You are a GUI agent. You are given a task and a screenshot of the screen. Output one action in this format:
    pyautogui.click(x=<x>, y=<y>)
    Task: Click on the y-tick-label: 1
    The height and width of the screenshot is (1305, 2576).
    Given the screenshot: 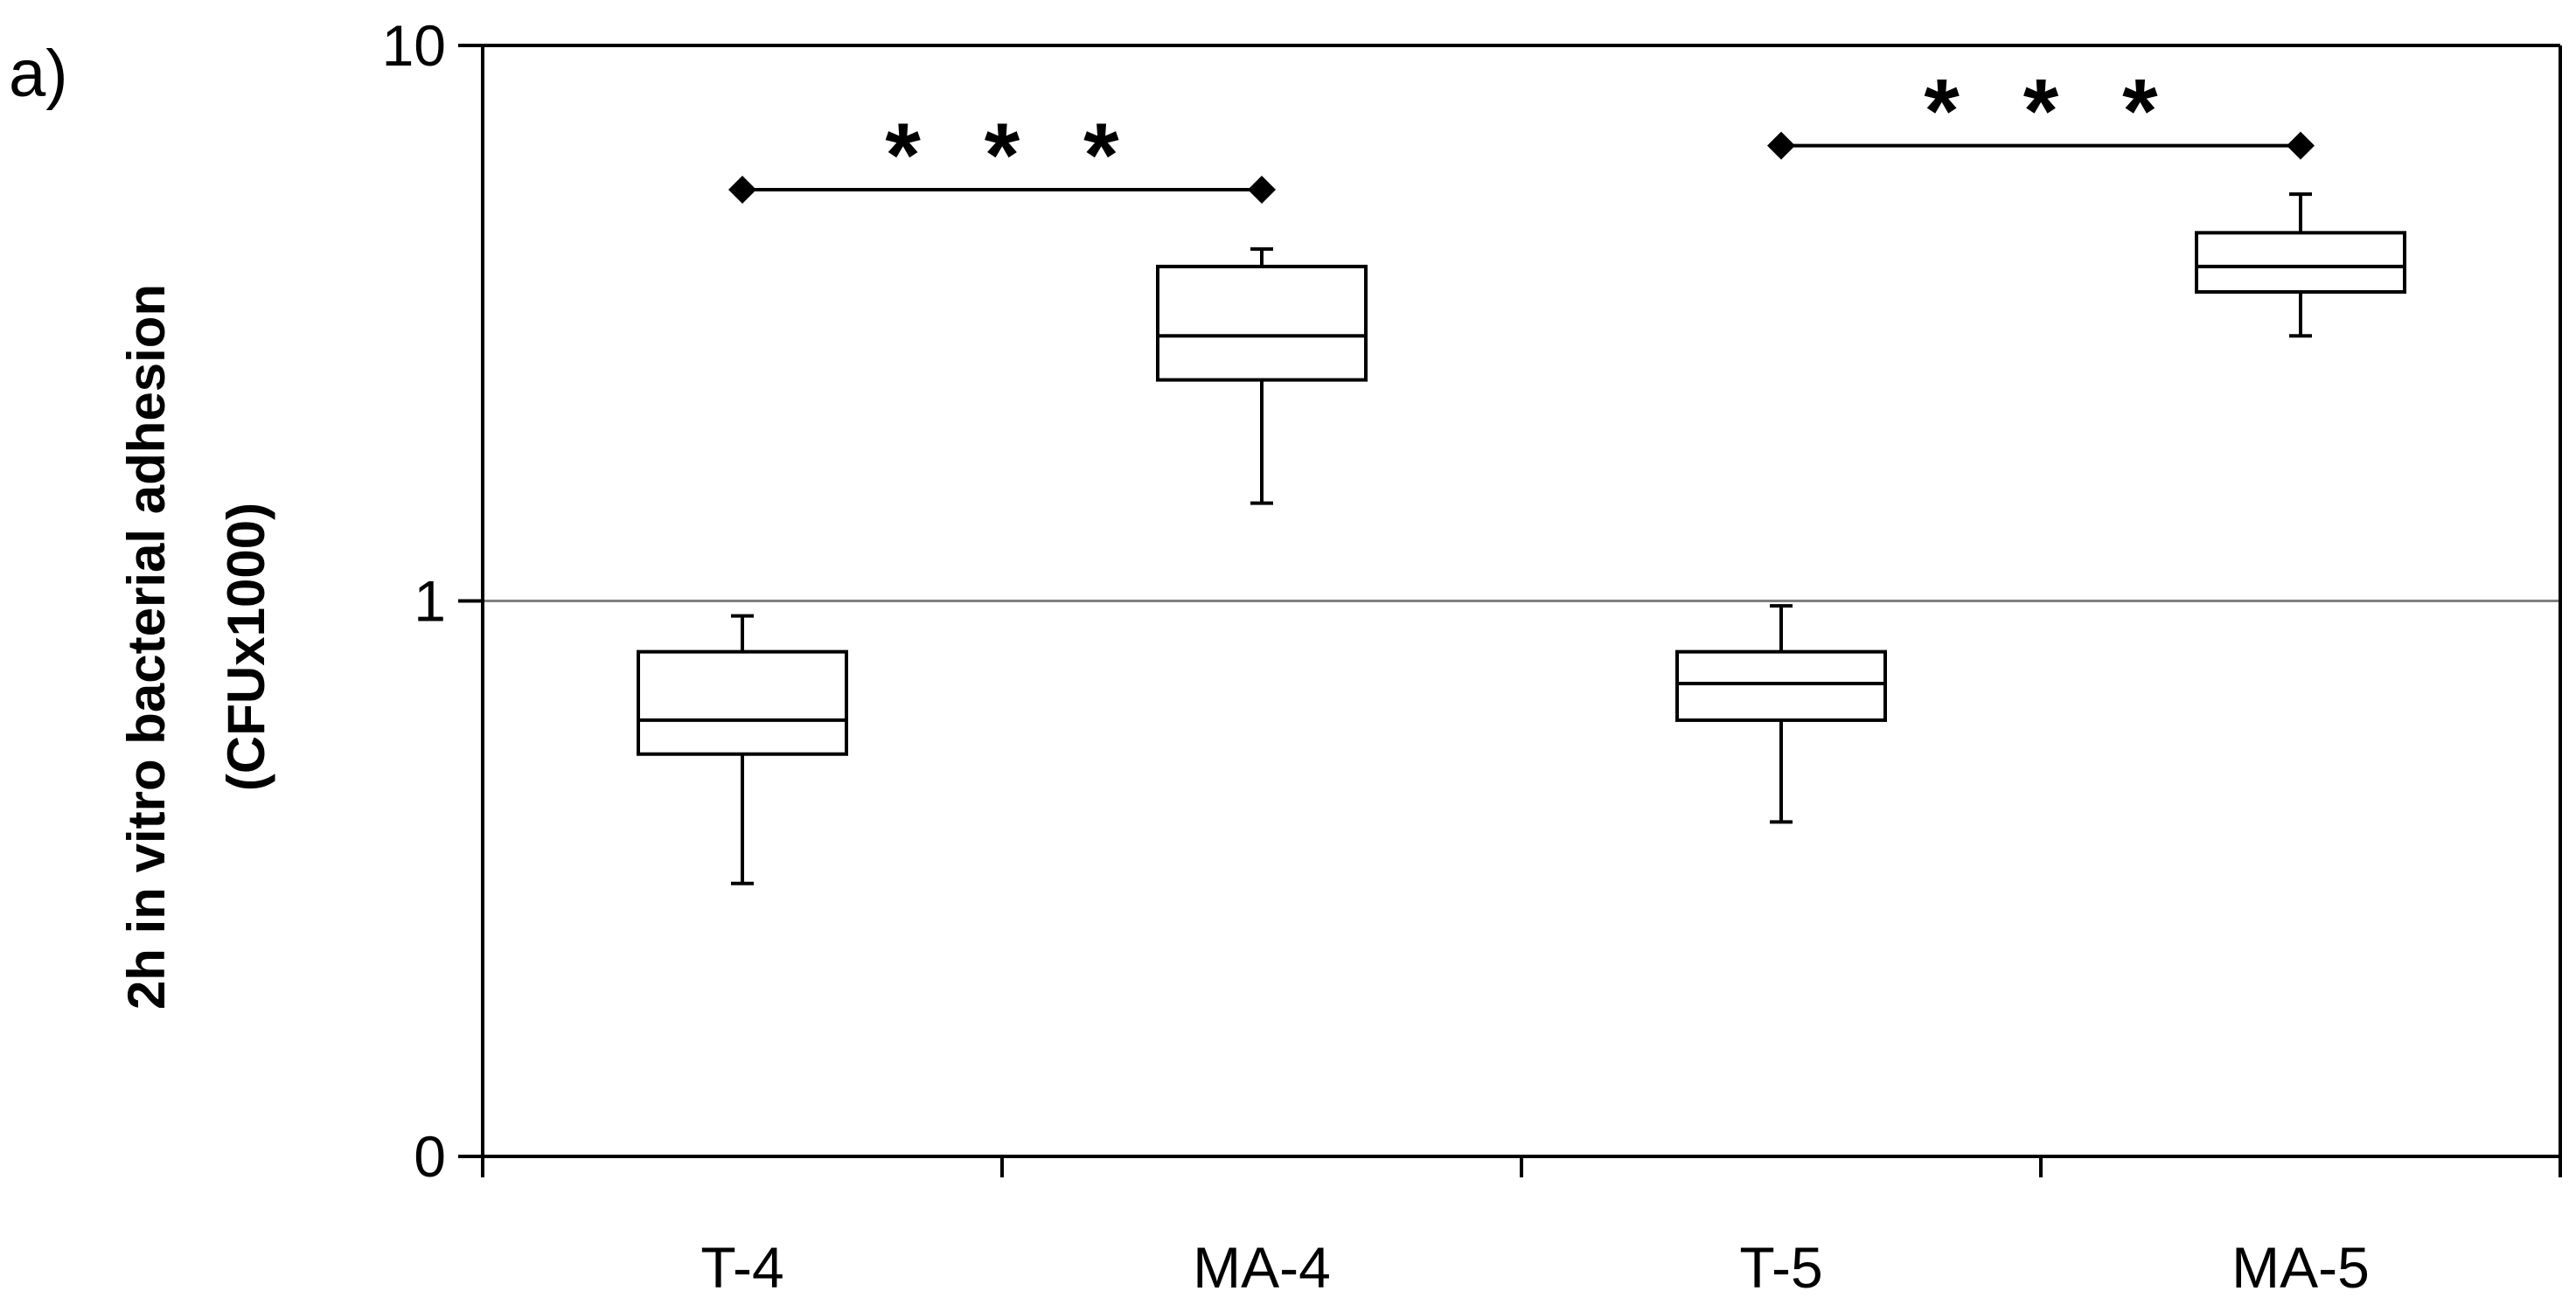 What is the action you would take?
    pyautogui.click(x=430, y=601)
    